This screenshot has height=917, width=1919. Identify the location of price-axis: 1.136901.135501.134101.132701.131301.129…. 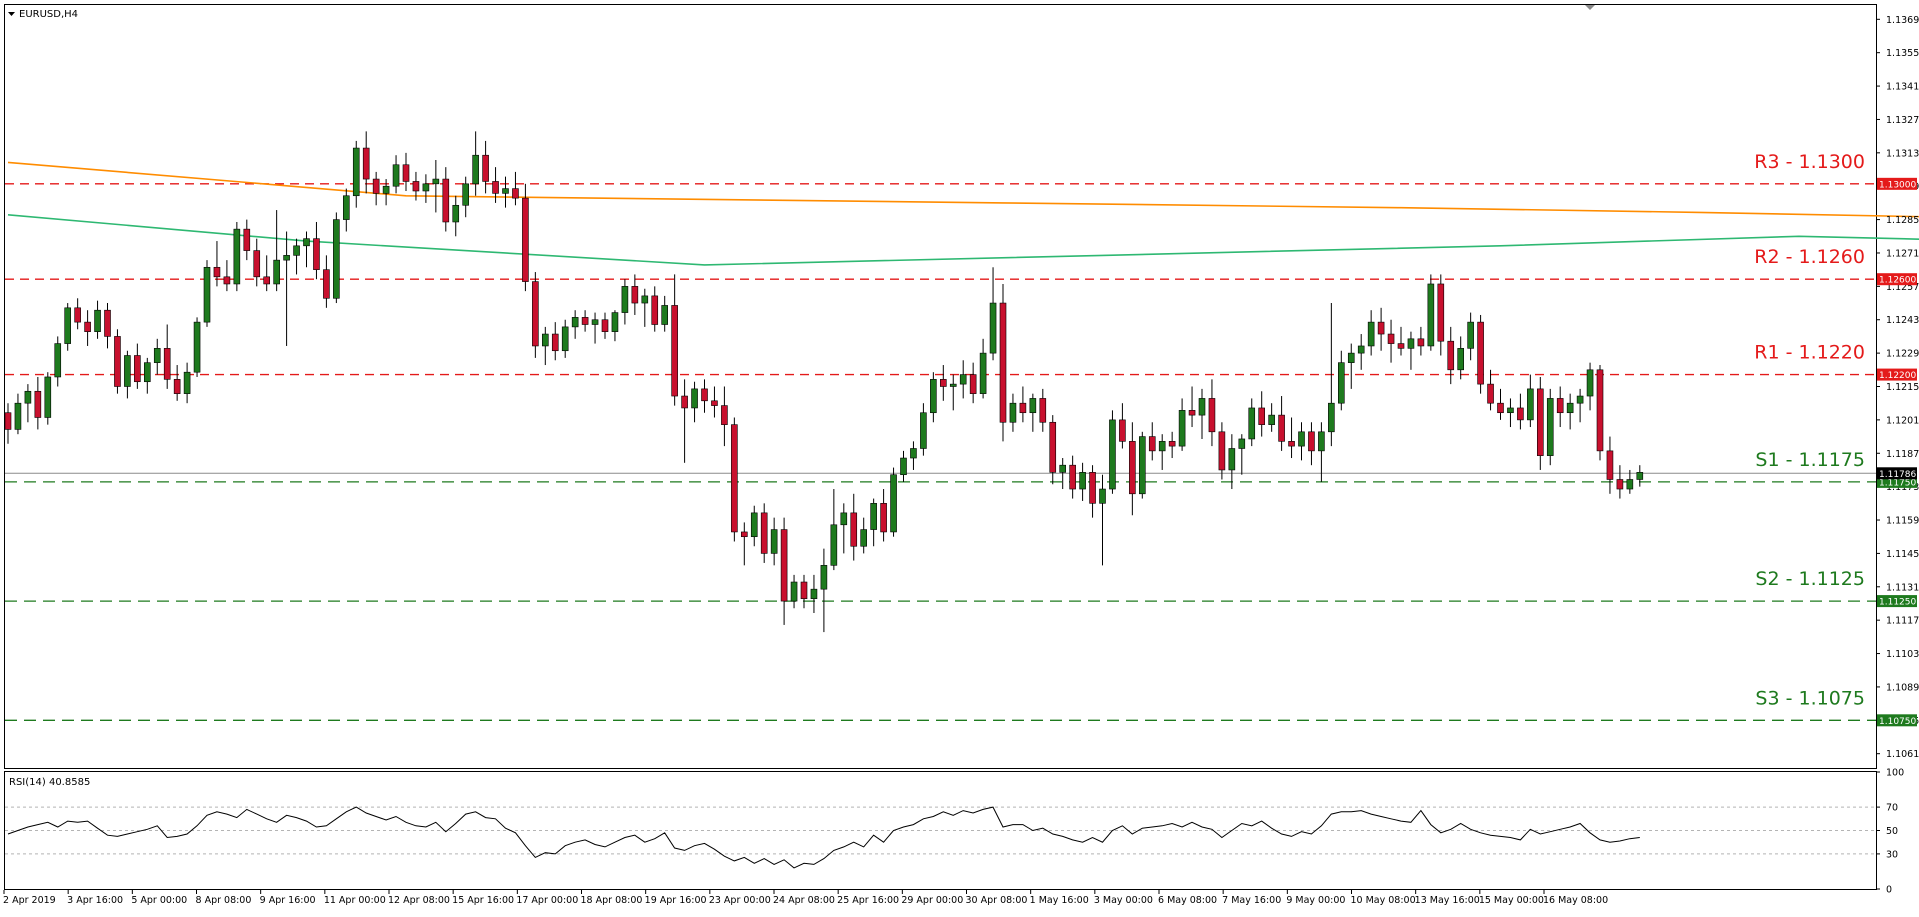
(1897, 387).